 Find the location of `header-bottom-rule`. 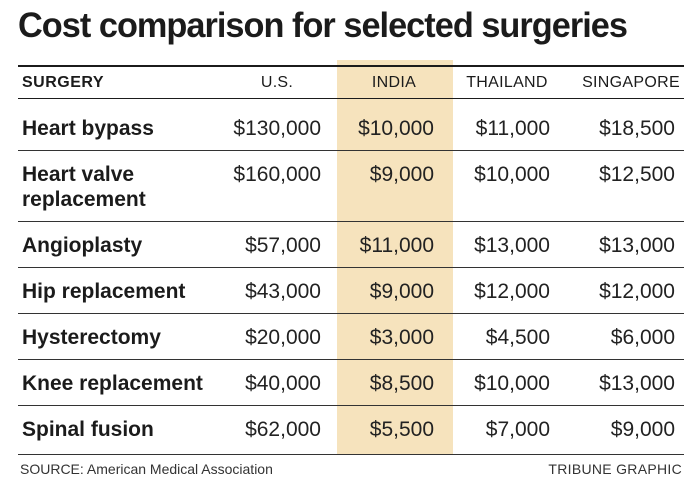

header-bottom-rule is located at coordinates (351, 98).